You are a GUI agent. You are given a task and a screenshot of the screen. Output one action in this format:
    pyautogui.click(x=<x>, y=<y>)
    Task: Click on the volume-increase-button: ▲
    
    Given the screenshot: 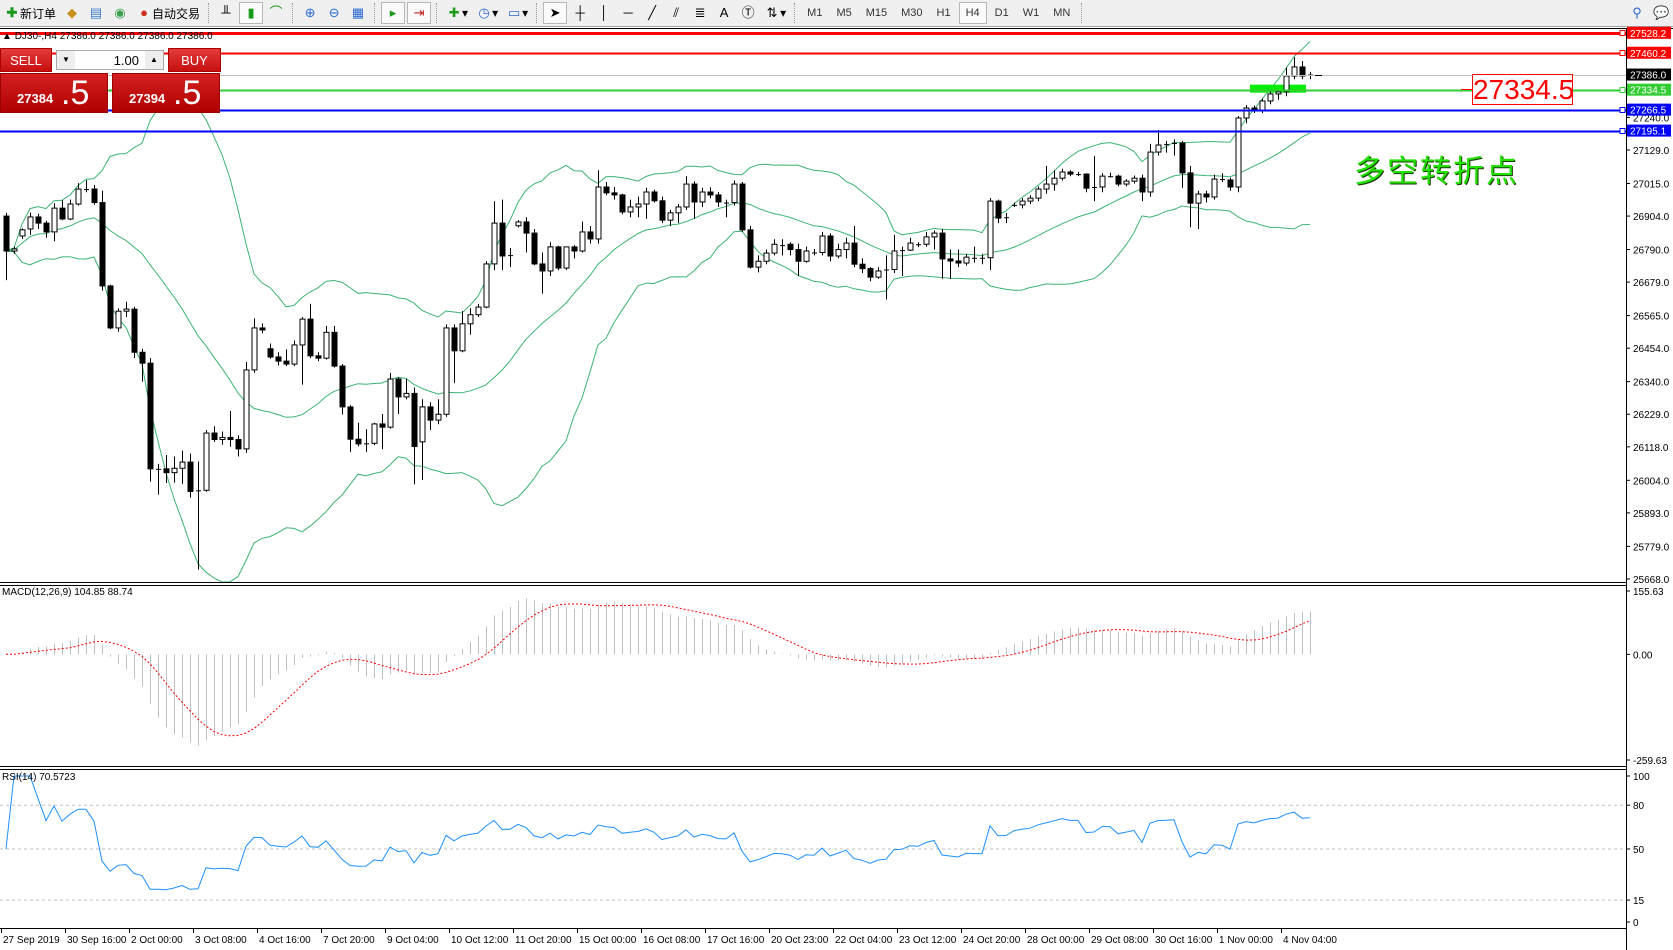 What is the action you would take?
    pyautogui.click(x=154, y=60)
    